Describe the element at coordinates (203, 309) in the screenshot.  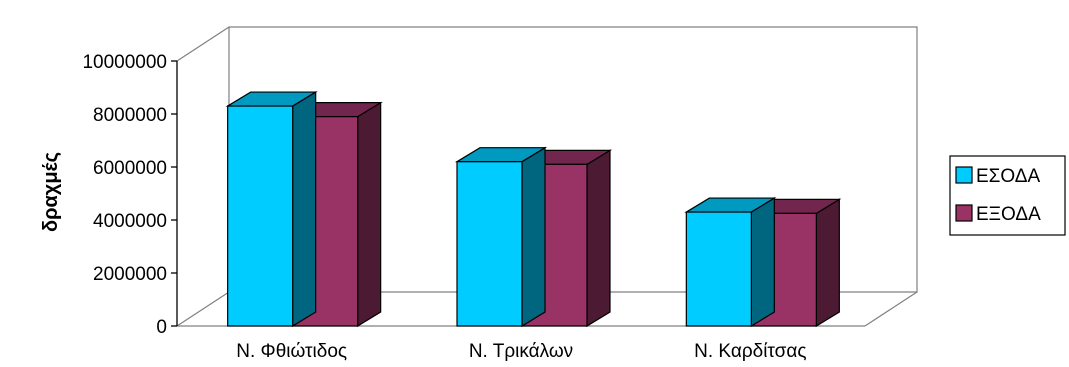
I see `floor-left-edge` at that location.